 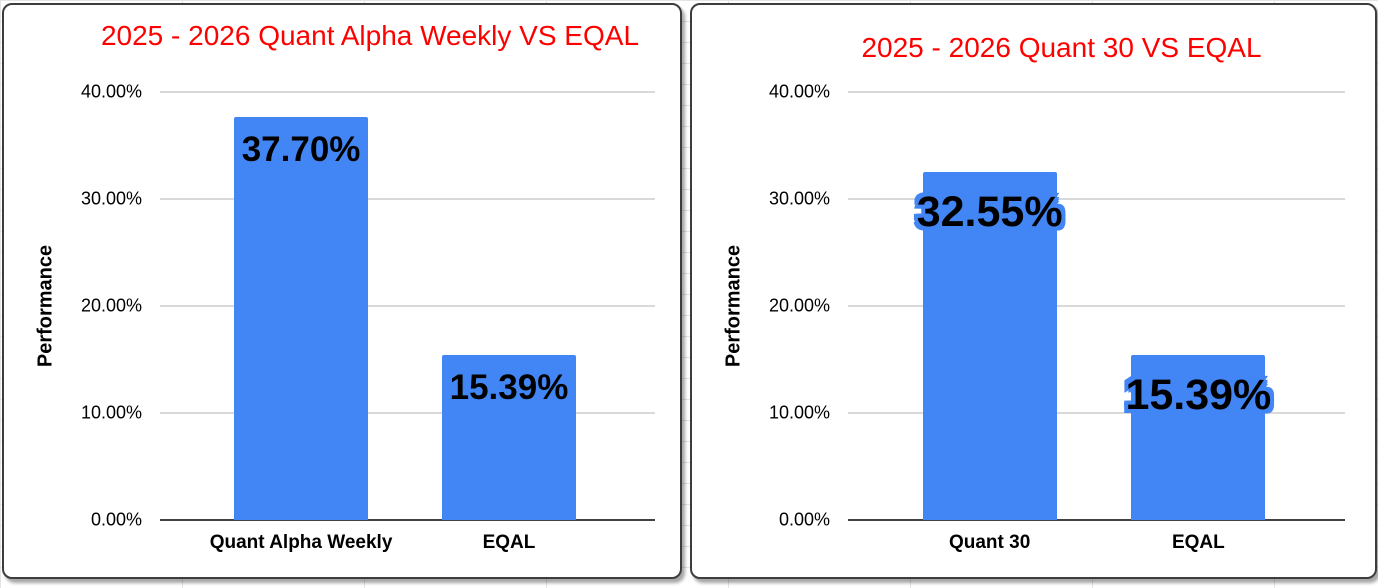 I want to click on bar-quant-alpha-weekly: 37.70%, so click(x=301, y=318).